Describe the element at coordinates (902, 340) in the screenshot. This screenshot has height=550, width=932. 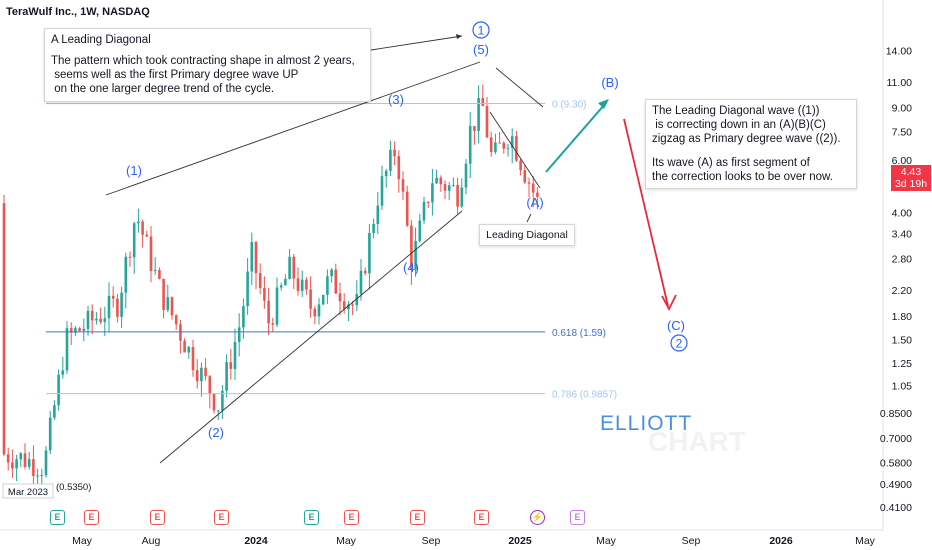
I see `price-tick-label: 1.50` at that location.